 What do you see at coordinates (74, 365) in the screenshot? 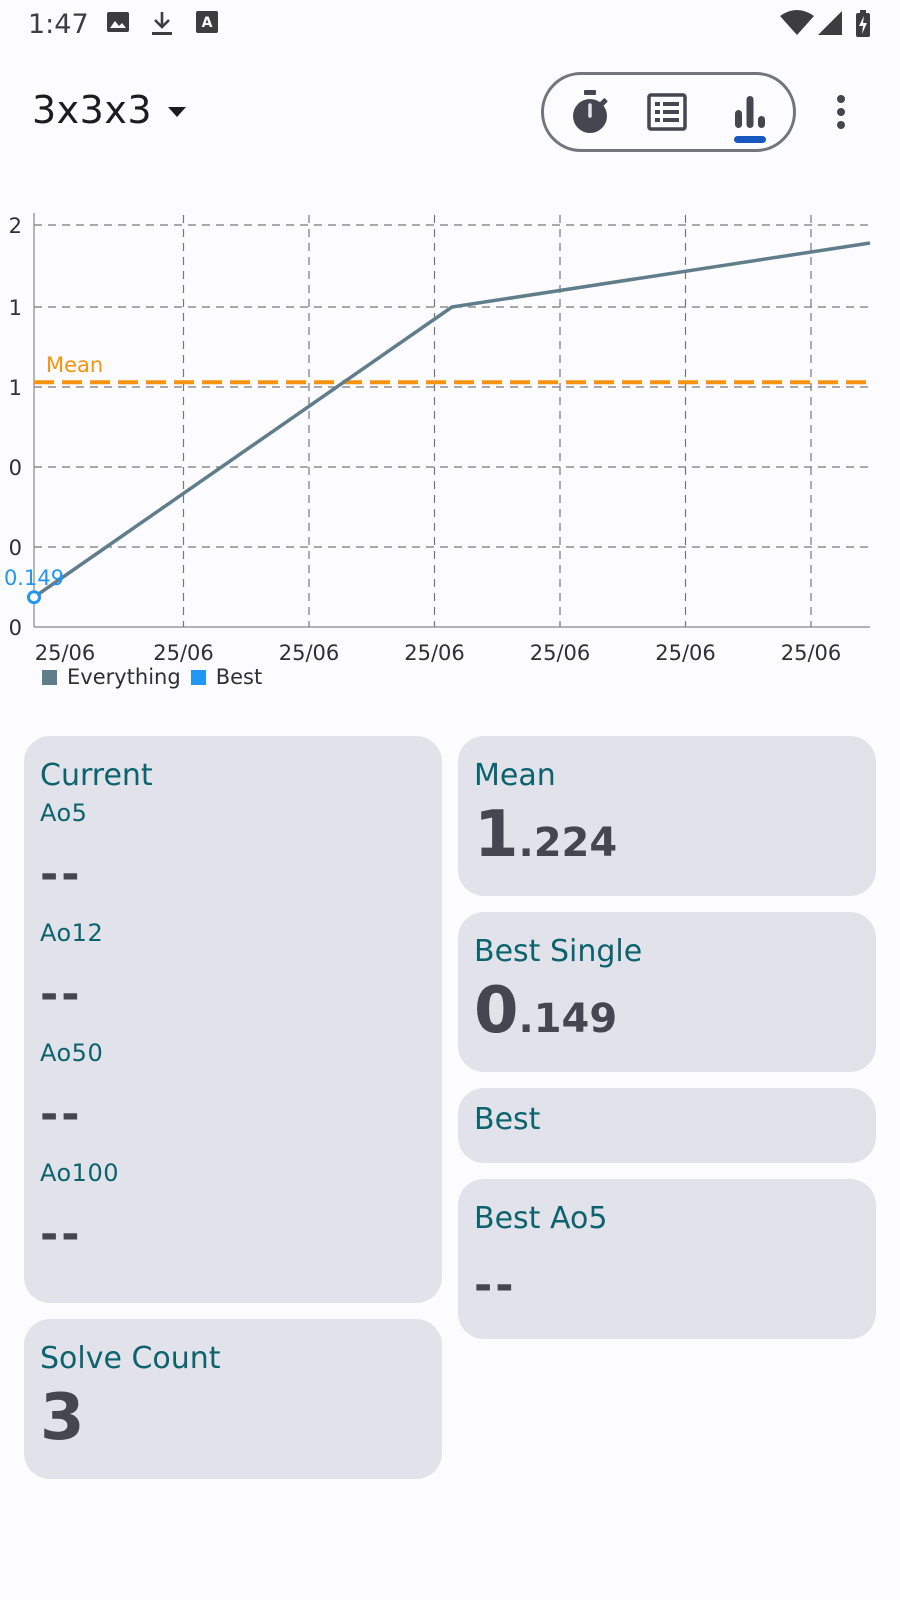
I see `mean-label: Mean` at bounding box center [74, 365].